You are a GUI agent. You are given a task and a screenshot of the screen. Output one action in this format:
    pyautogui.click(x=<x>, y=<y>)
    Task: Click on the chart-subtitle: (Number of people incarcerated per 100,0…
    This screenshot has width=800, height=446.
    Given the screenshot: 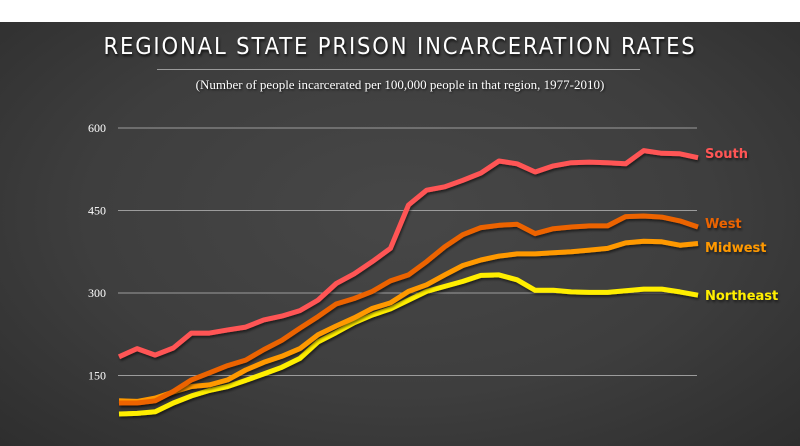 What is the action you would take?
    pyautogui.click(x=400, y=84)
    